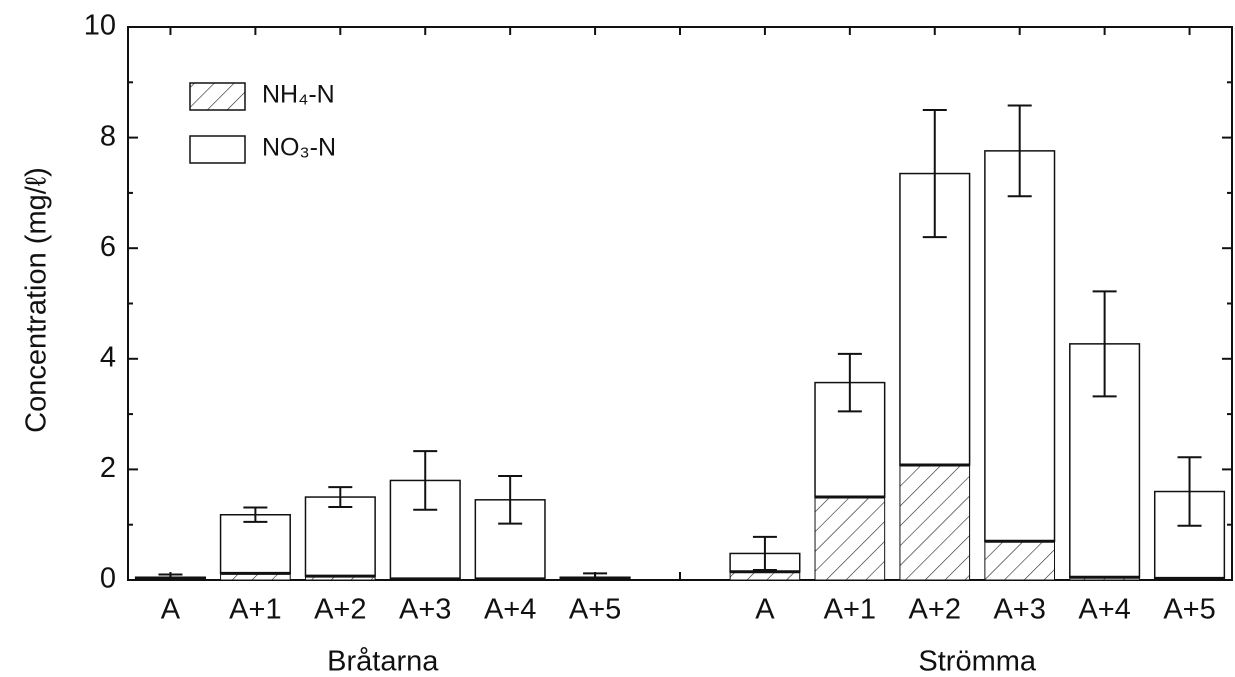 The image size is (1235, 677). I want to click on y-tick-label: 8, so click(108, 136).